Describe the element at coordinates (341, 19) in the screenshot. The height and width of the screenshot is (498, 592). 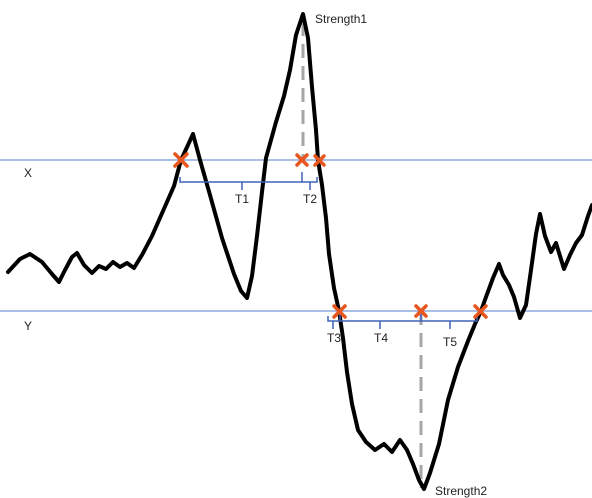
I see `label-strength1: Strength1` at that location.